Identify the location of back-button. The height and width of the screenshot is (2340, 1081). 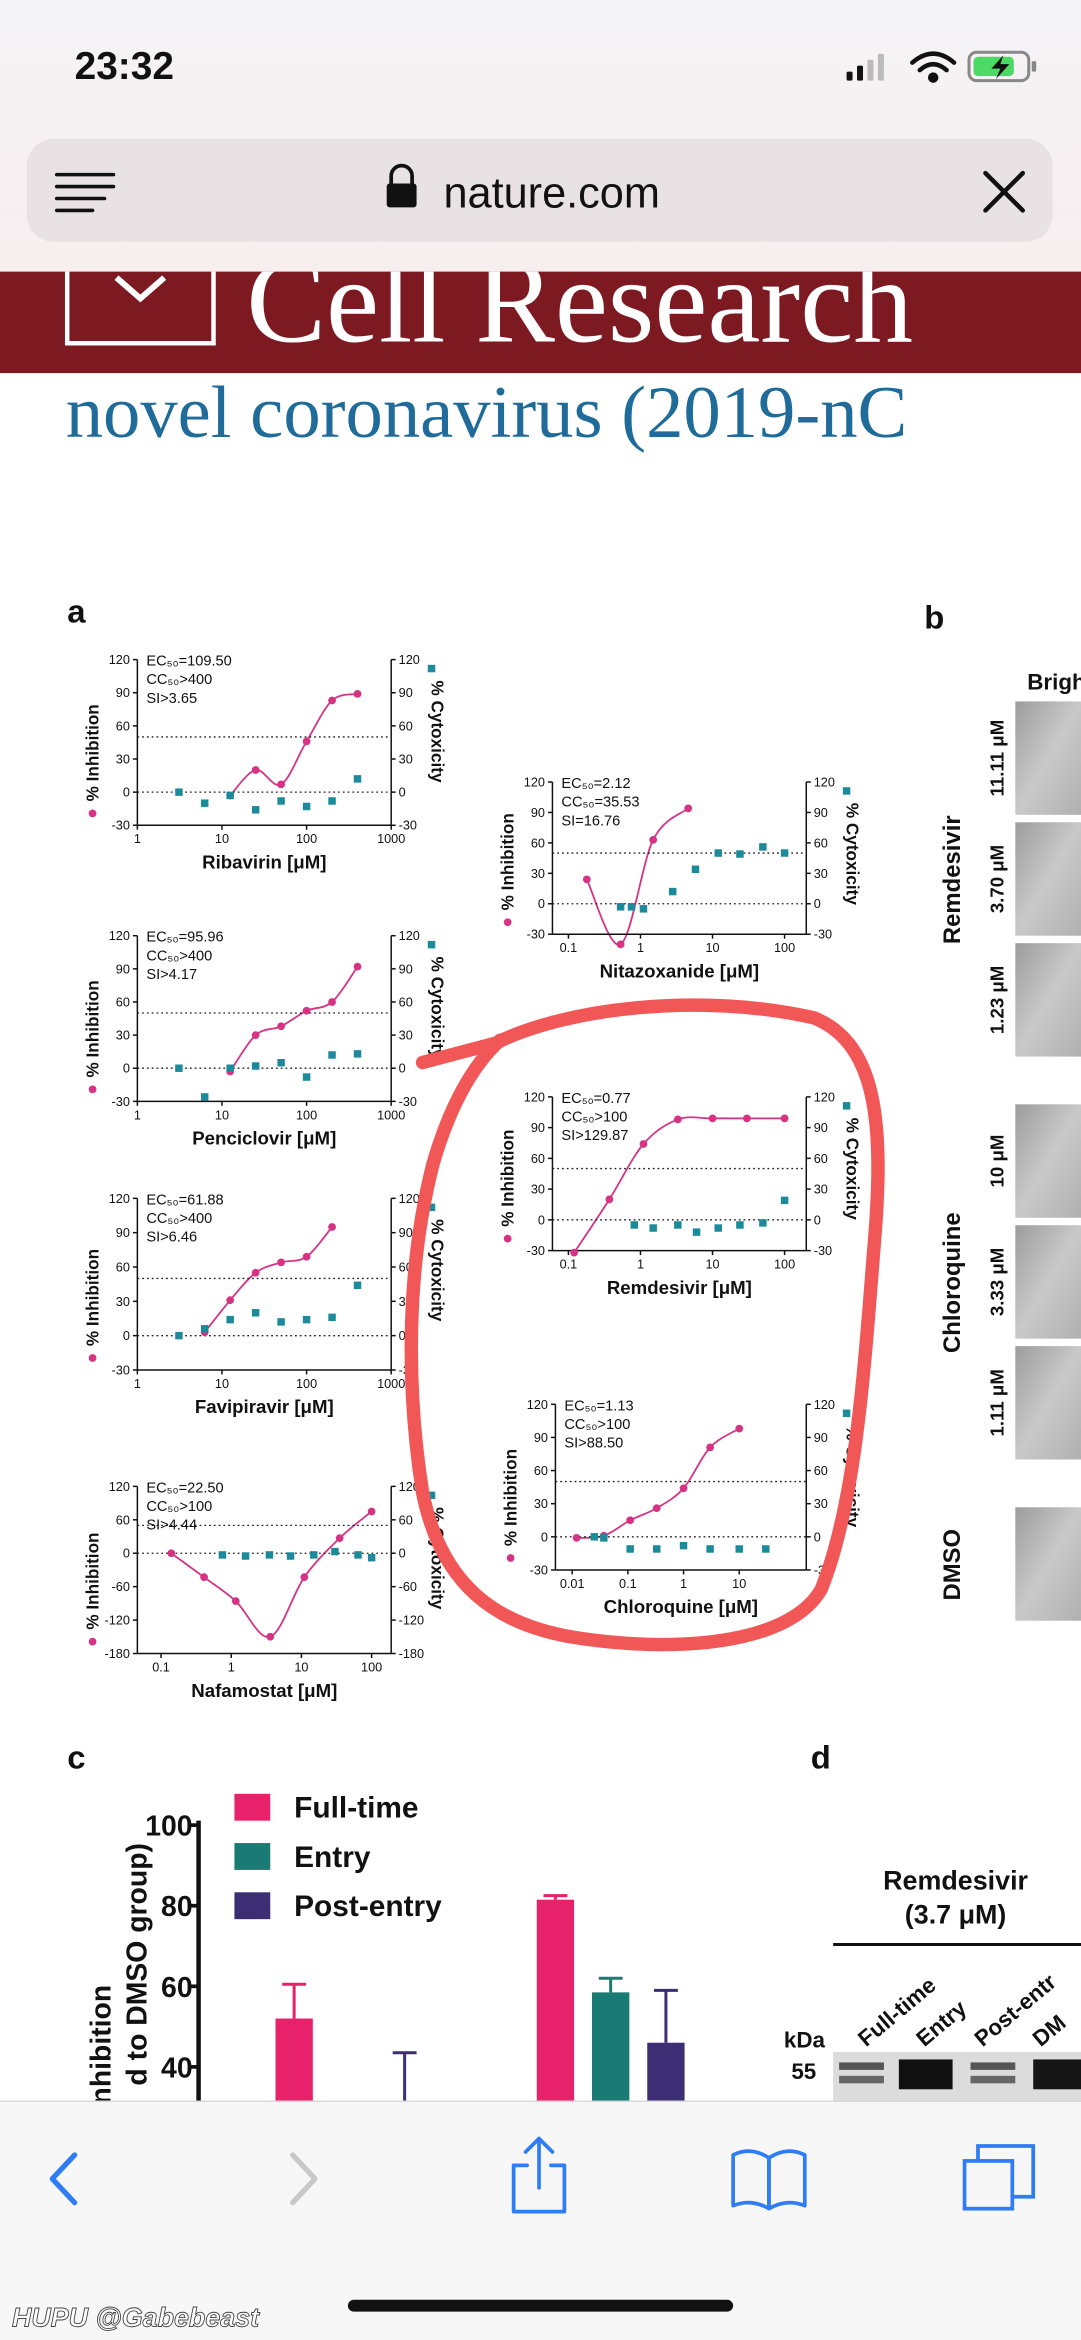
(63, 2179).